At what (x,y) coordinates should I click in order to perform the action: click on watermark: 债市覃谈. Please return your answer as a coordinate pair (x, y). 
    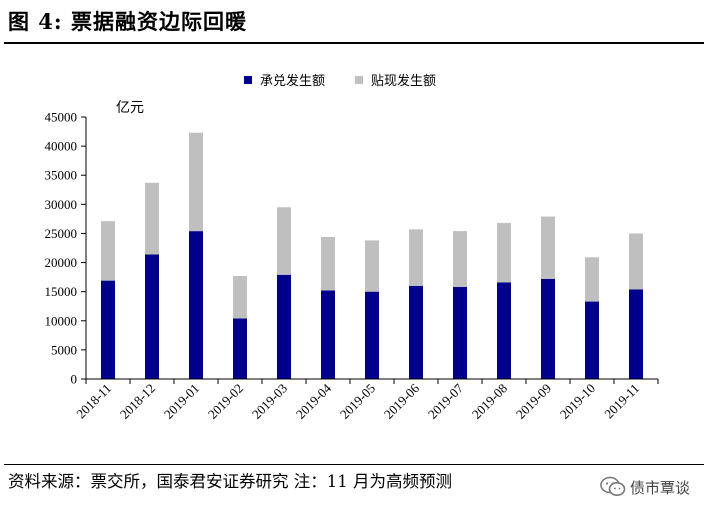
    Looking at the image, I should click on (645, 487).